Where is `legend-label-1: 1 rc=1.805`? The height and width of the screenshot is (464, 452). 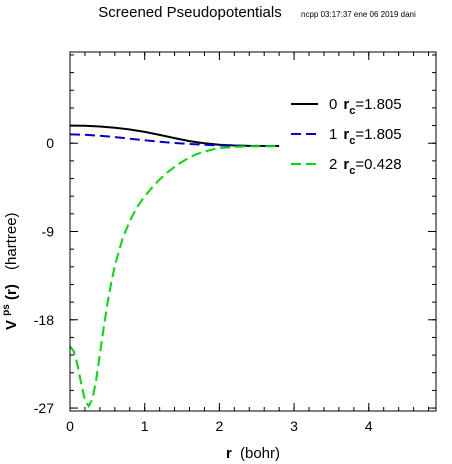
legend-label-1: 1 rc=1.805 is located at coordinates (365, 136).